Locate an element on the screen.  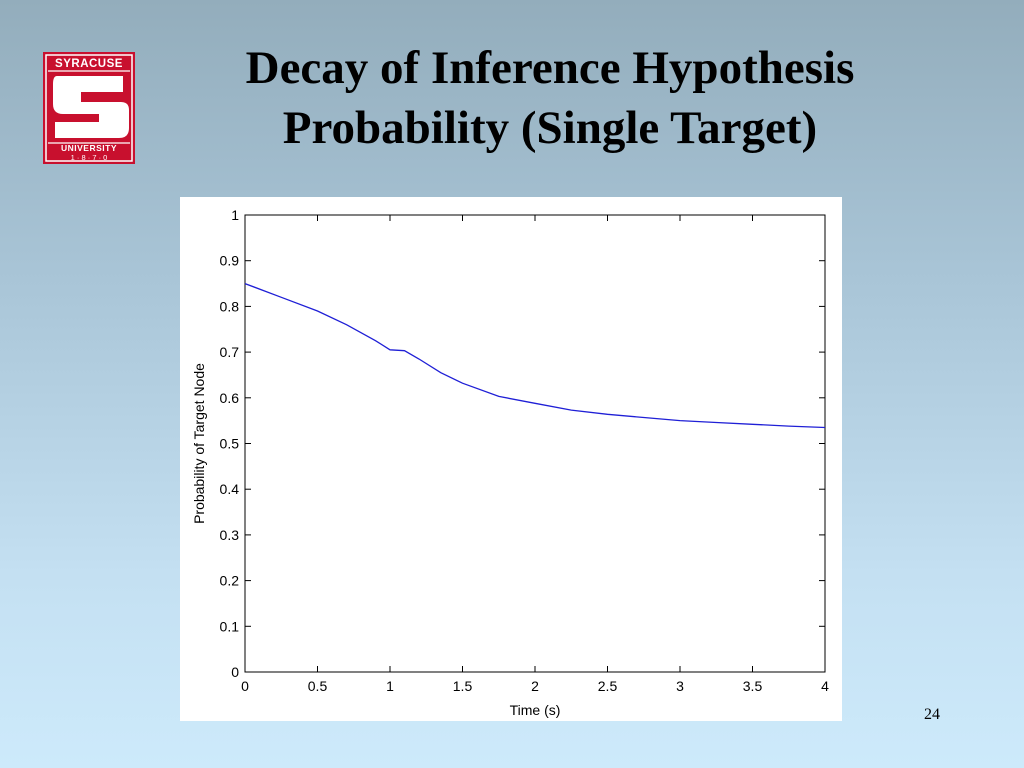
x-axis-label: Time (s) is located at coordinates (535, 710).